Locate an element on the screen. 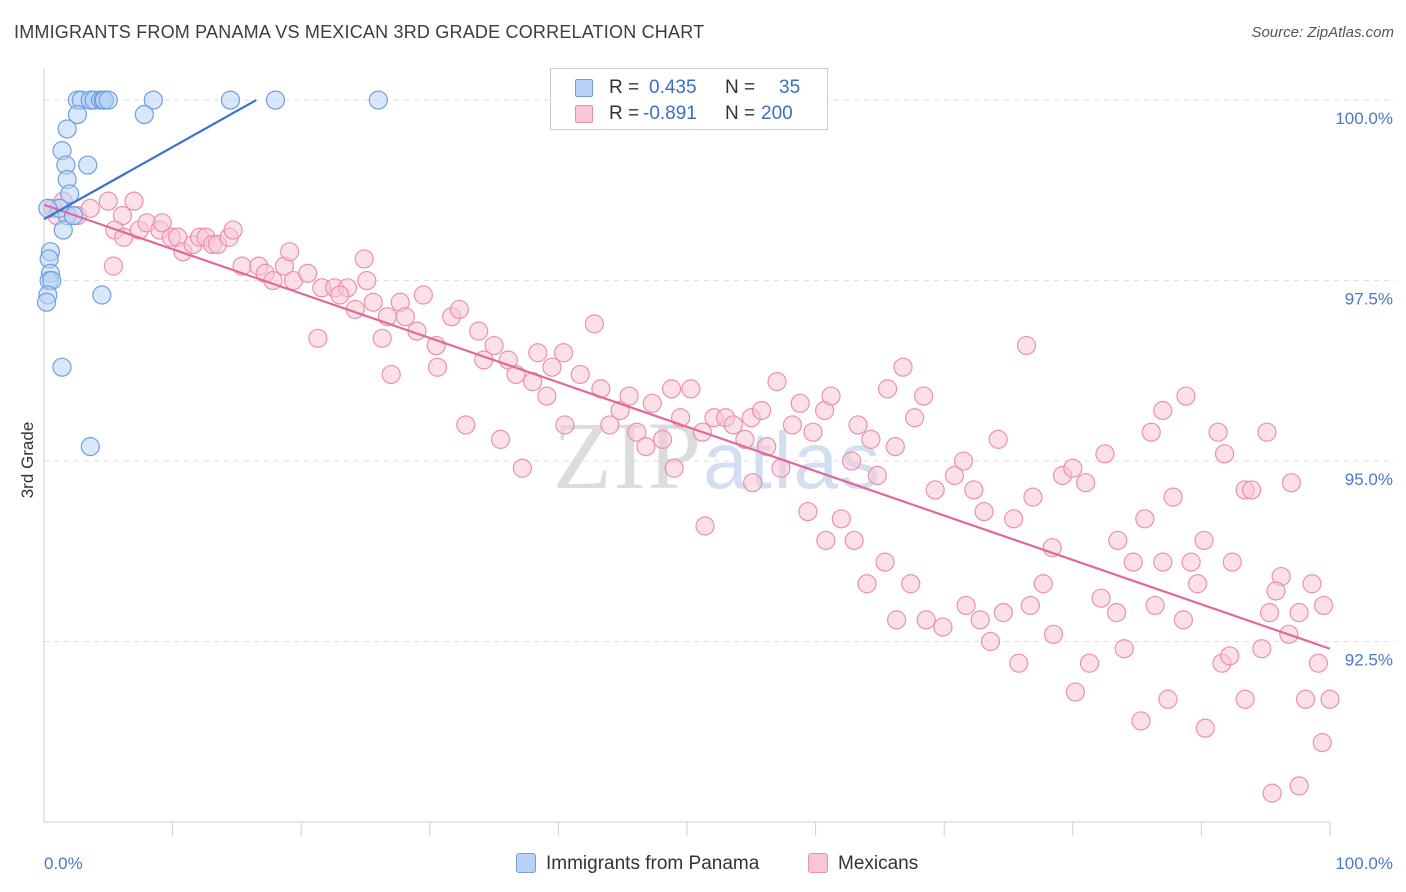 This screenshot has width=1406, height=892. x-tick-label: 0.0% is located at coordinates (63, 863).